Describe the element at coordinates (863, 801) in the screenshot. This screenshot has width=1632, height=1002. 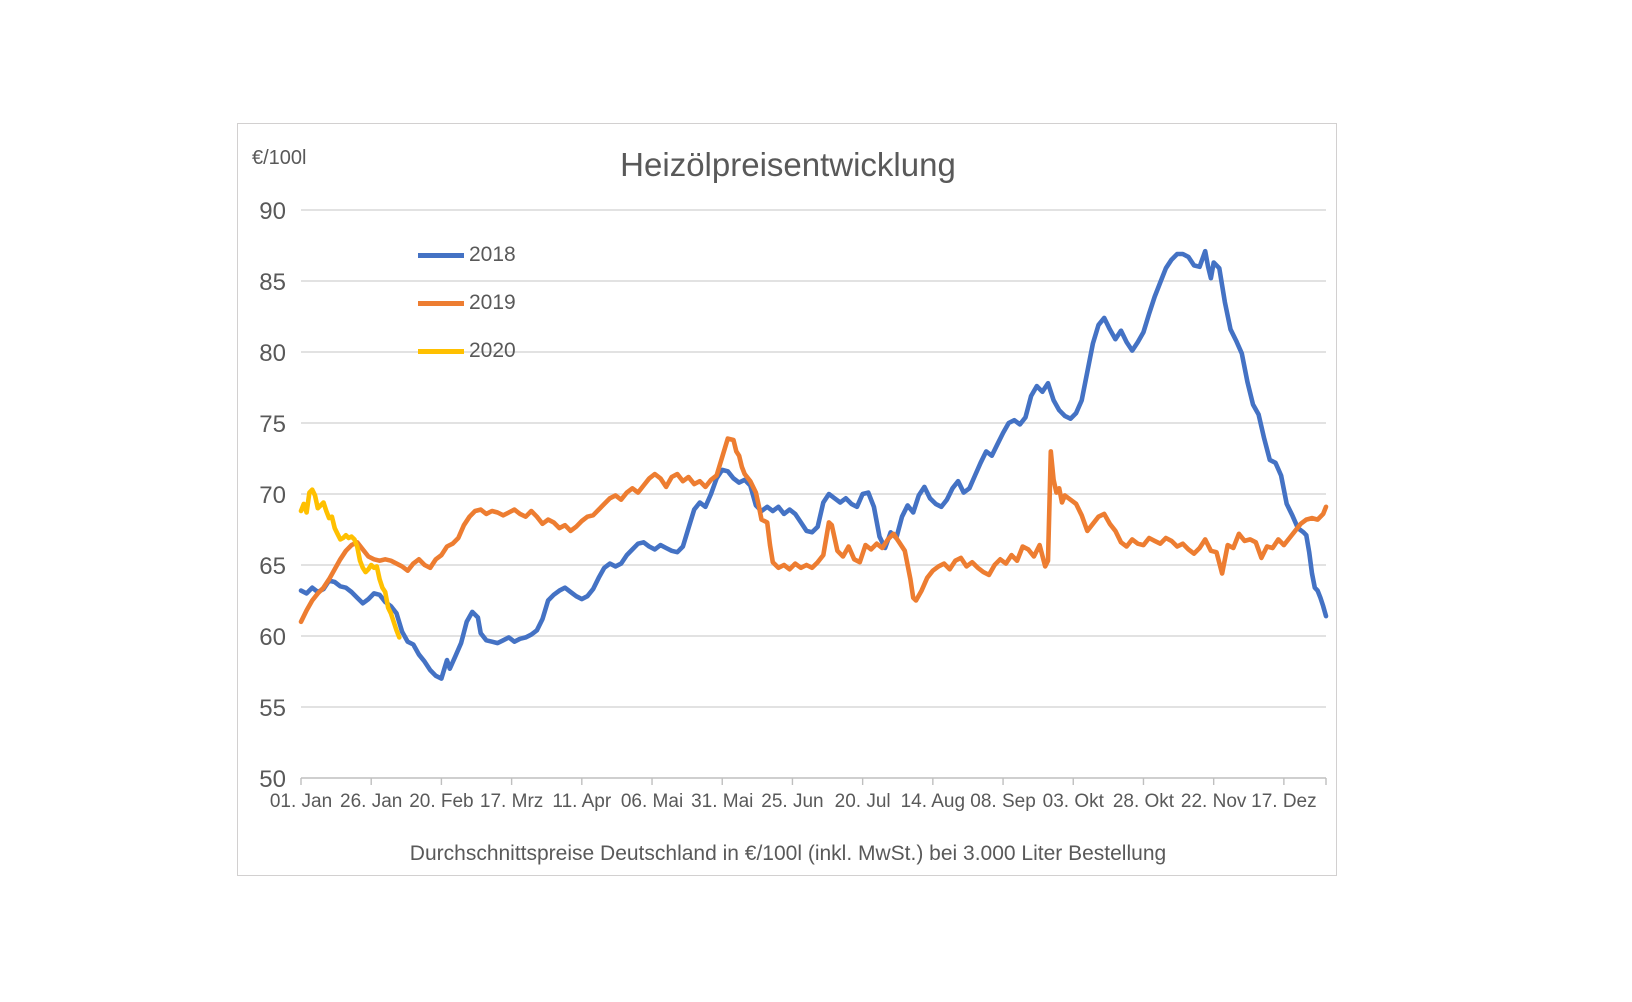
I see `x-tick-label: 20. Jul` at that location.